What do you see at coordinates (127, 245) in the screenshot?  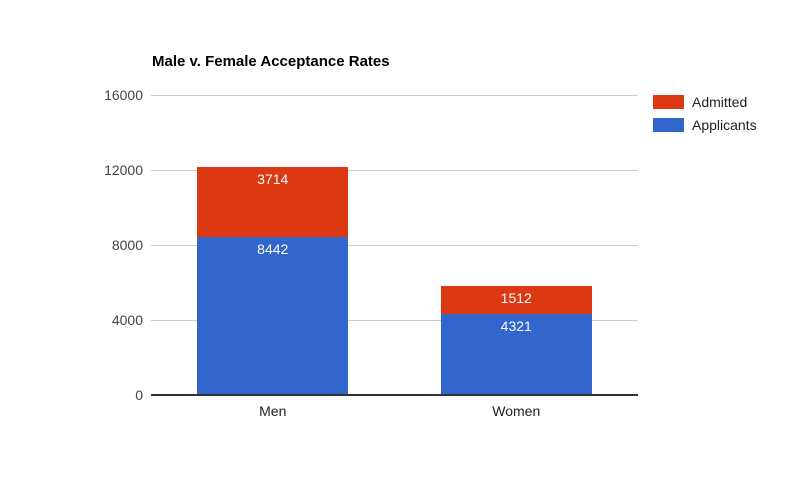 I see `y-tick-label-8000: 8000` at bounding box center [127, 245].